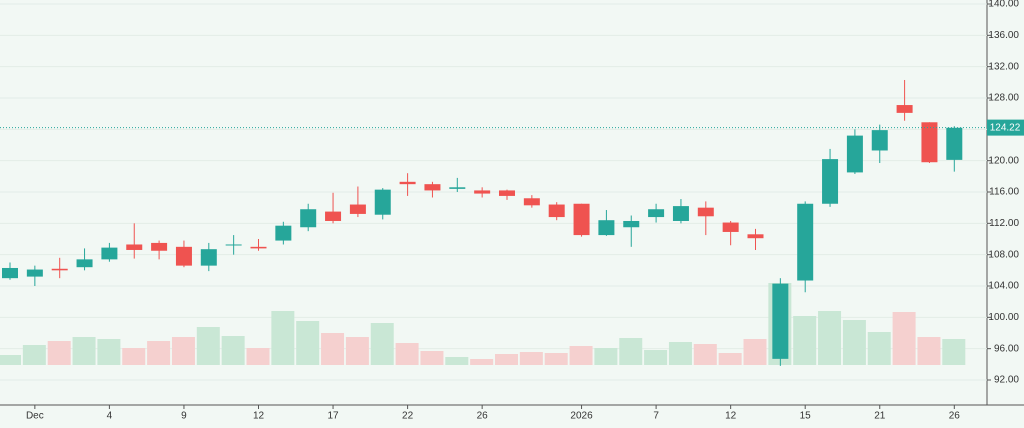 The height and width of the screenshot is (428, 1024). What do you see at coordinates (1006, 348) in the screenshot?
I see `y-tick-label: 96.00` at bounding box center [1006, 348].